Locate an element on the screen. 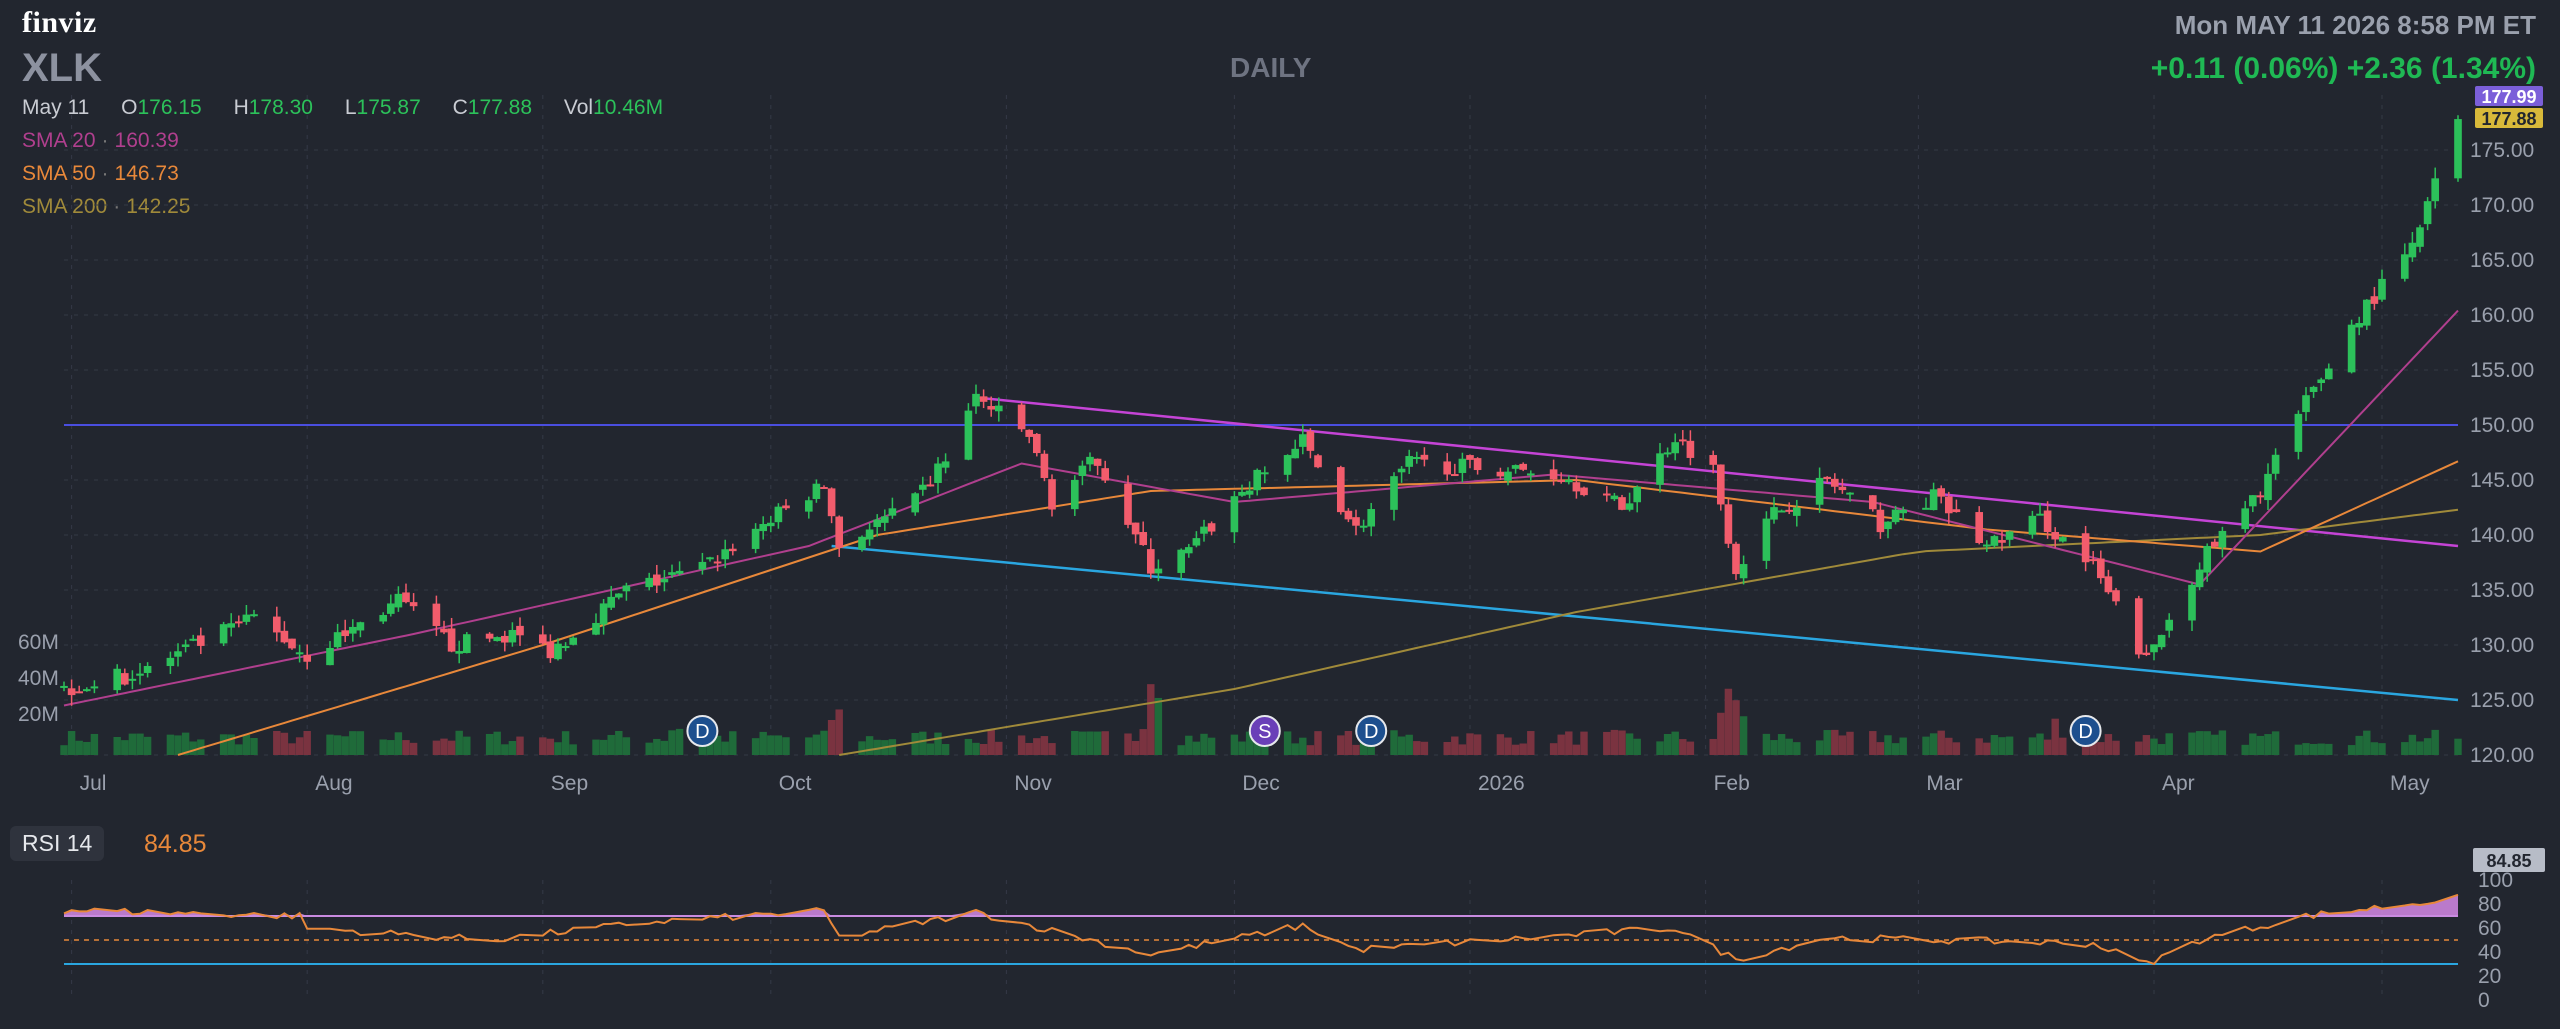 The width and height of the screenshot is (2560, 1029). ticker-symbol: XLK is located at coordinates (62, 68).